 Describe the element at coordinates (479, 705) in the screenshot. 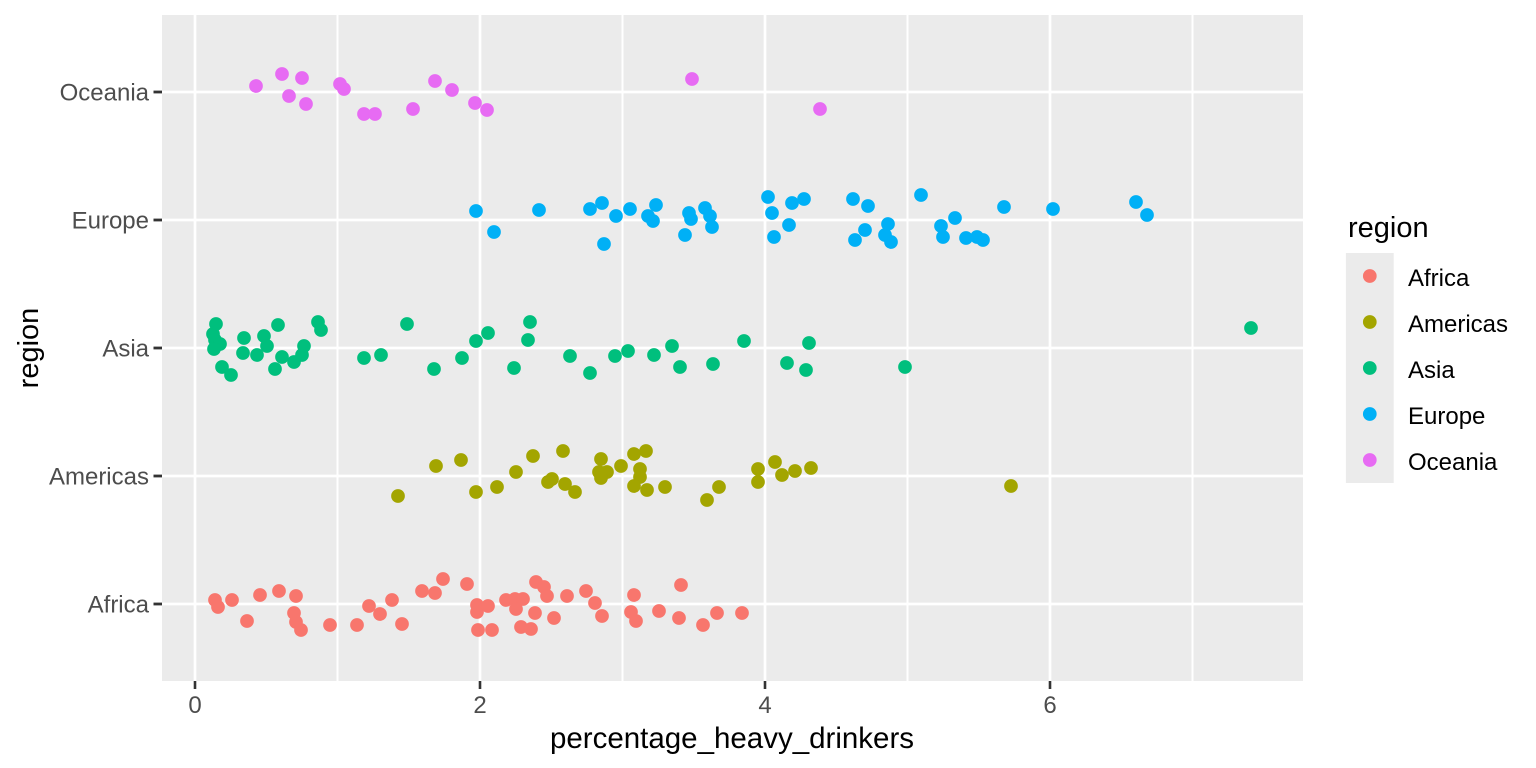

I see `svg-text: 2` at that location.